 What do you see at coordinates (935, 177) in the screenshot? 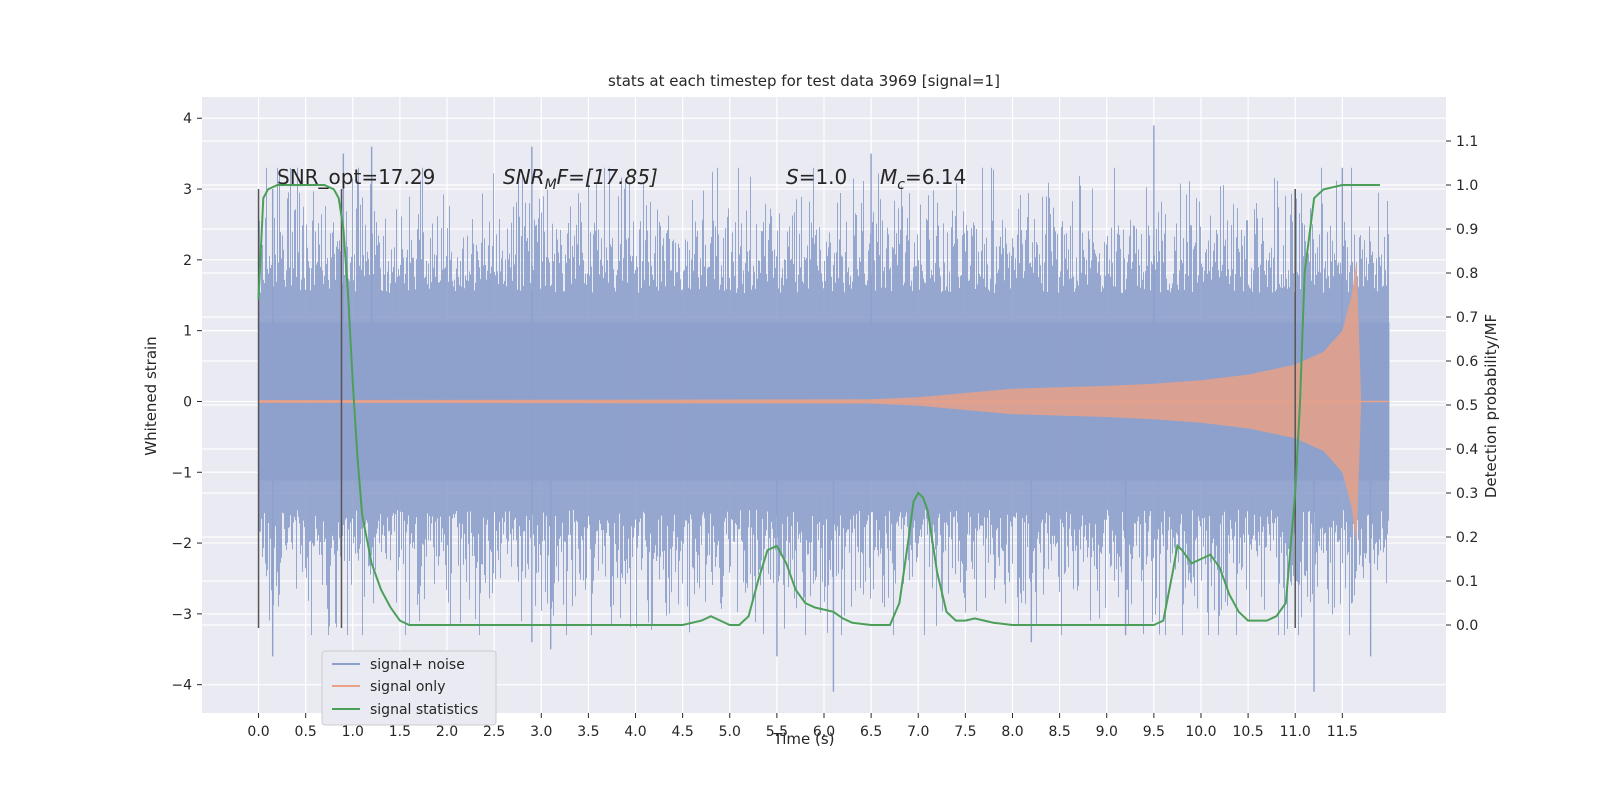
I see `annotation-mc-rest: =6.14` at bounding box center [935, 177].